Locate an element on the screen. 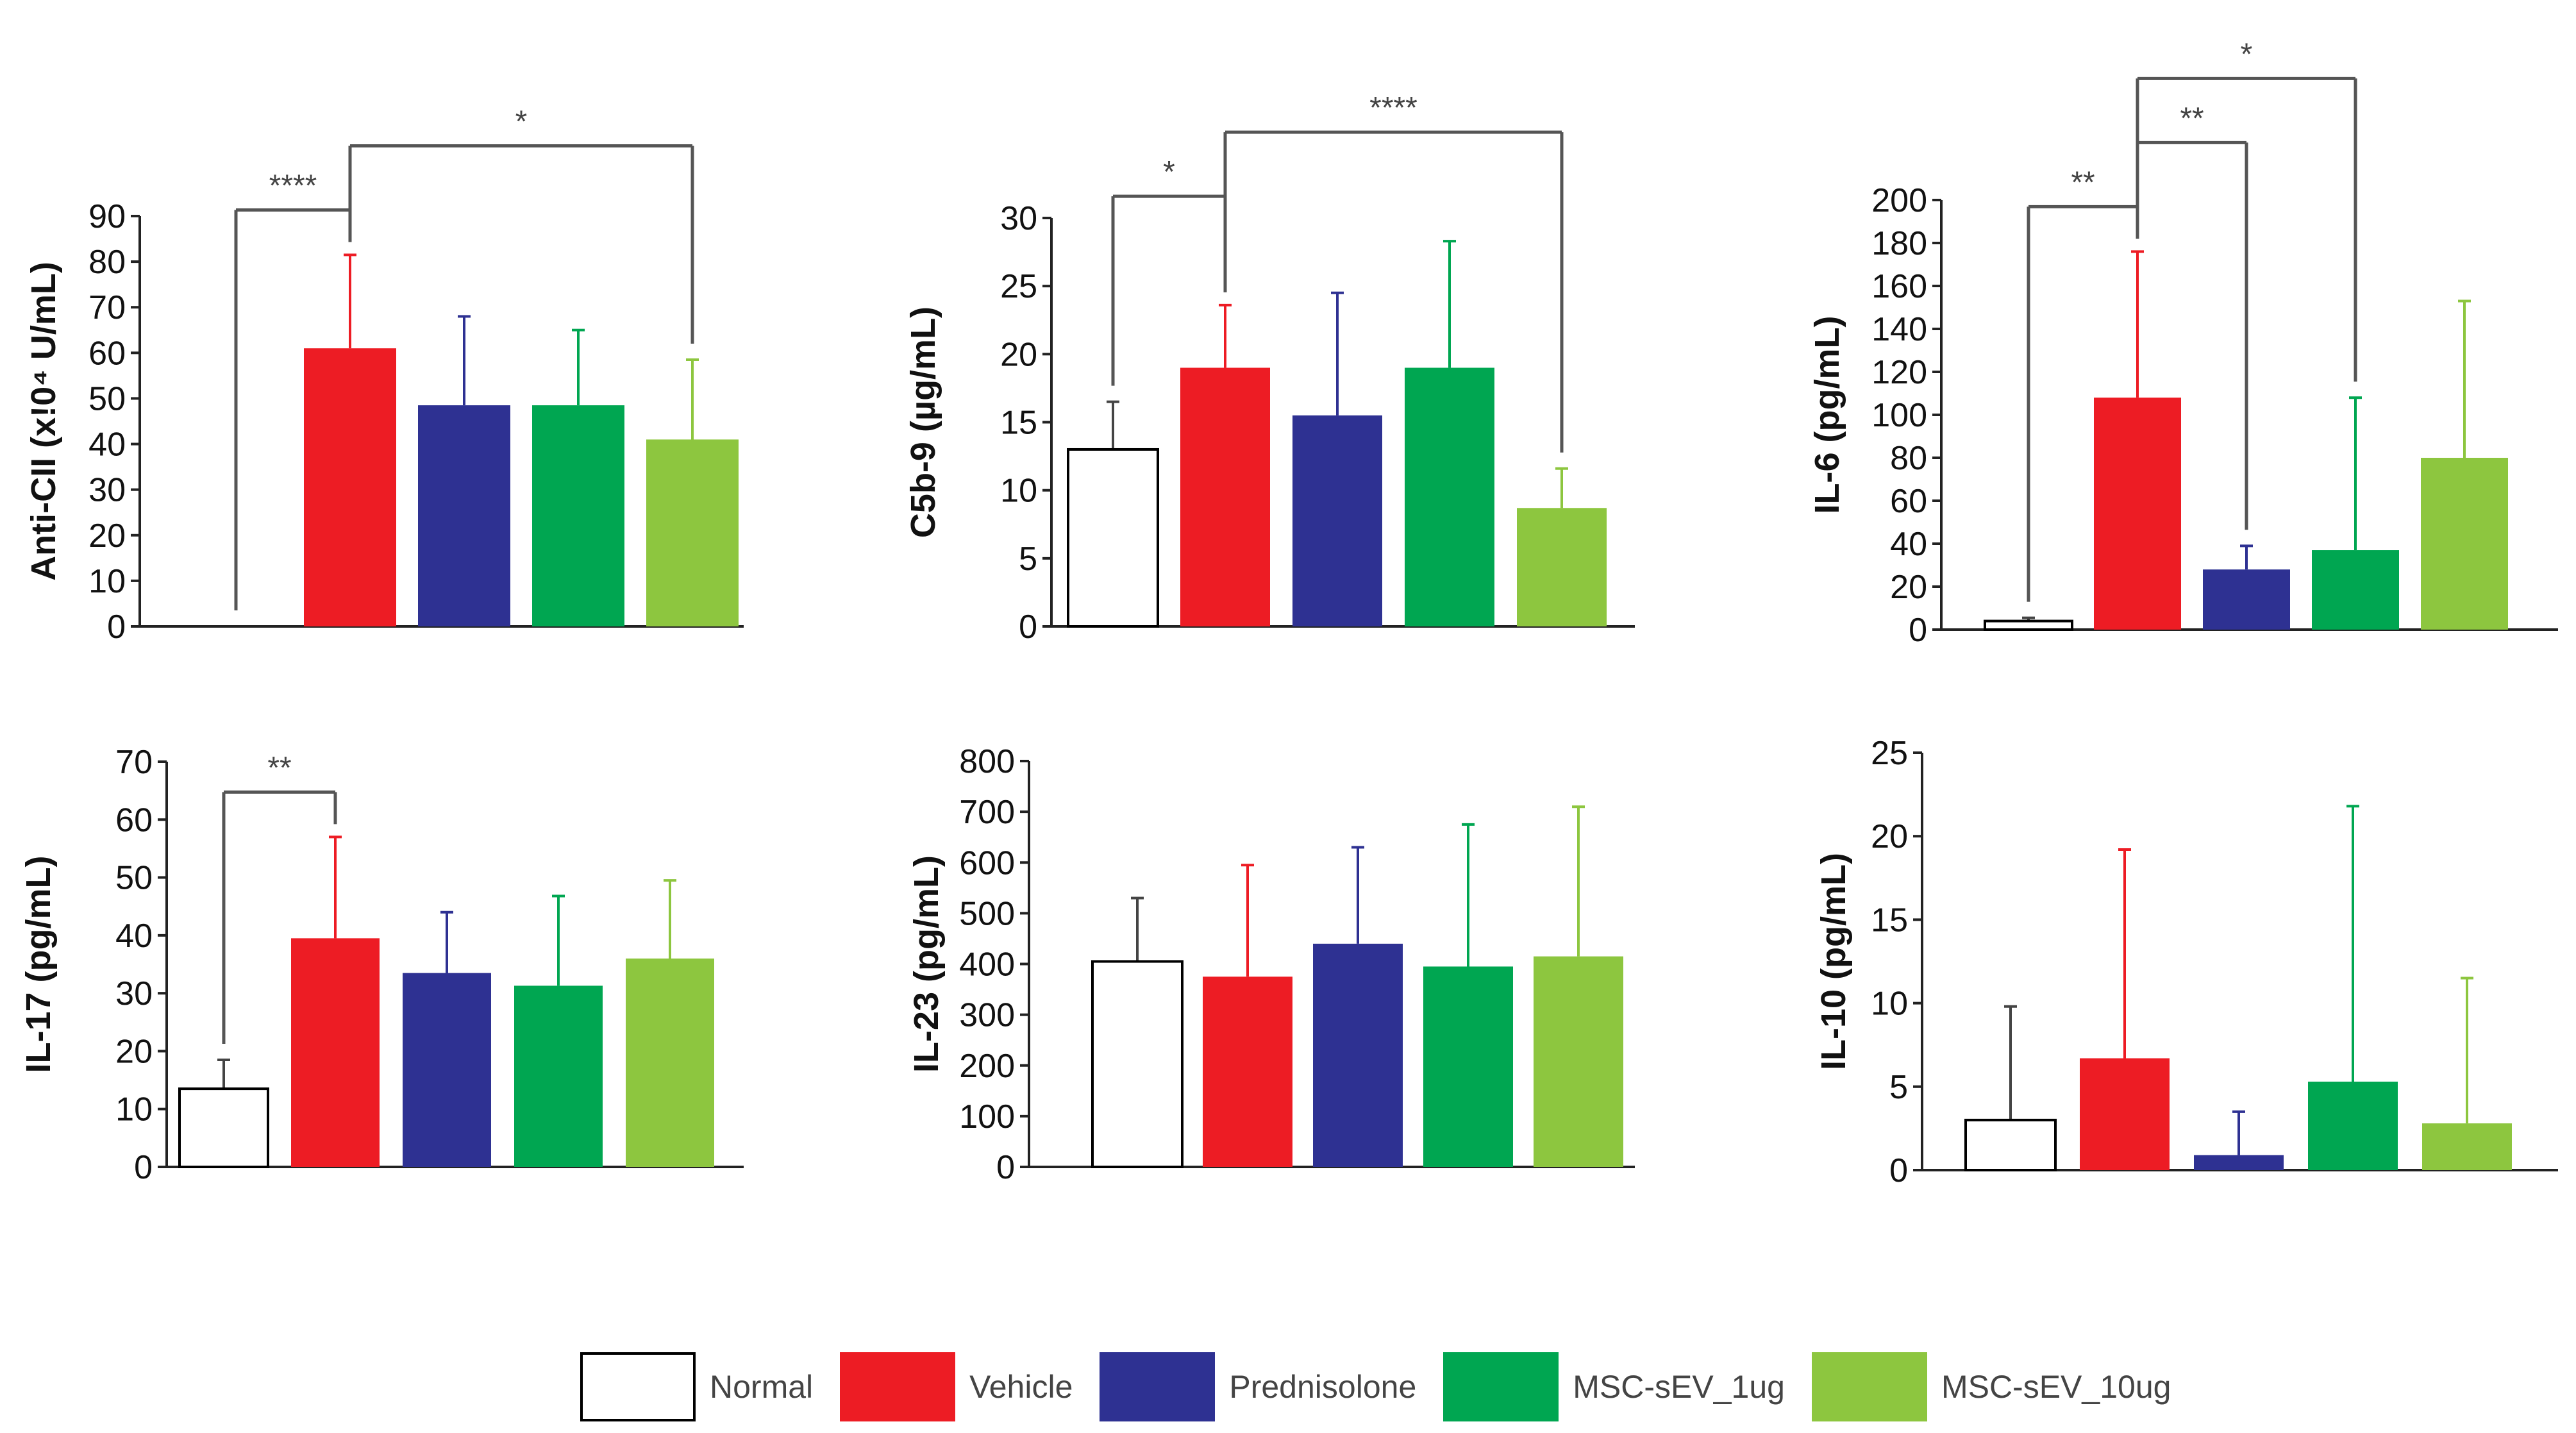  y-axis-label: IL-10 (pg/mL) is located at coordinates (1833, 961).